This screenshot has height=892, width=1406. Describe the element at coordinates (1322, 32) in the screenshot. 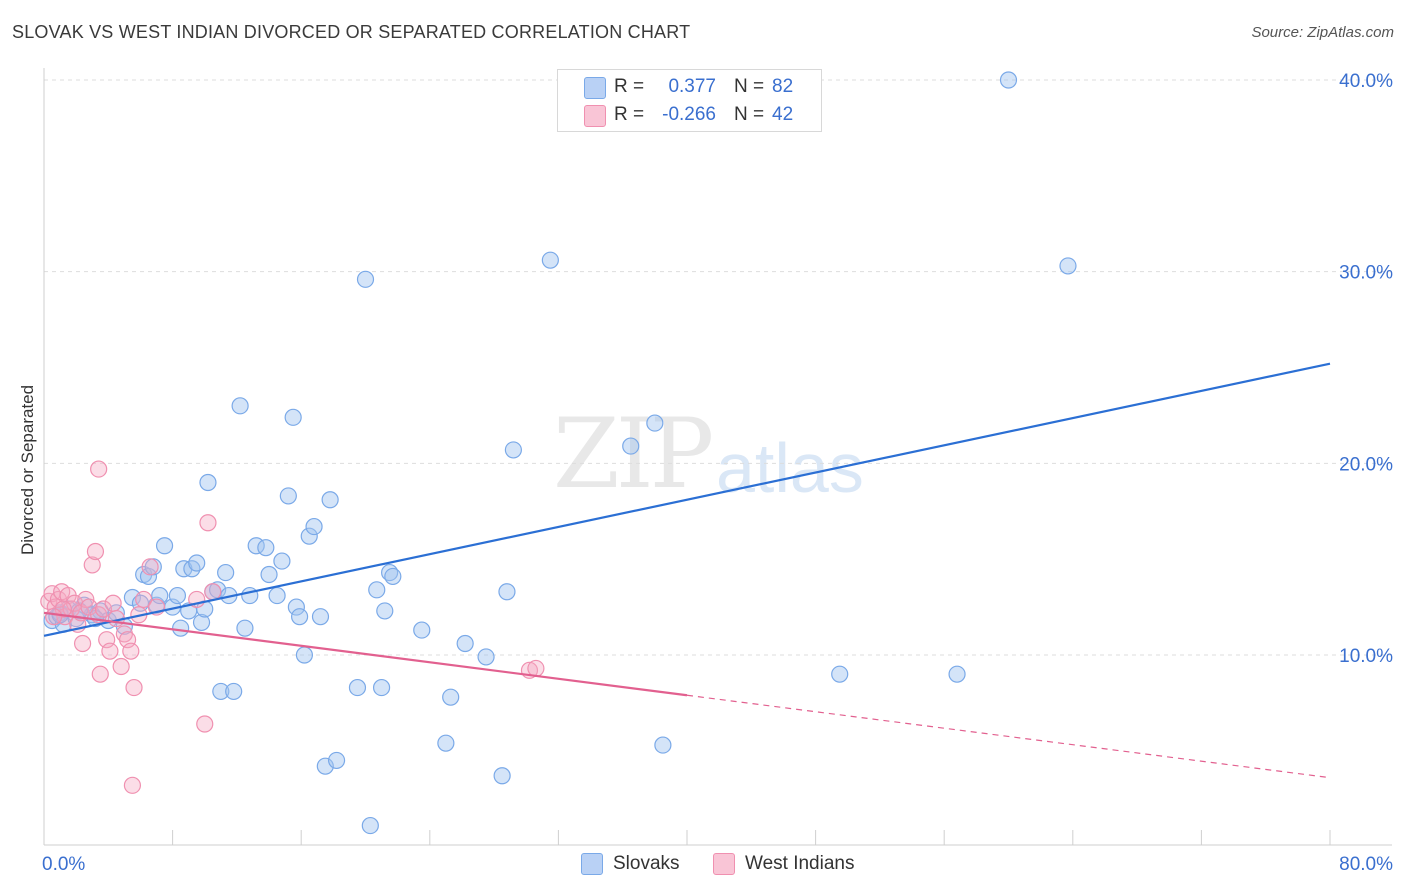

I see `chart-source: Source: ZipAtlas.com` at that location.